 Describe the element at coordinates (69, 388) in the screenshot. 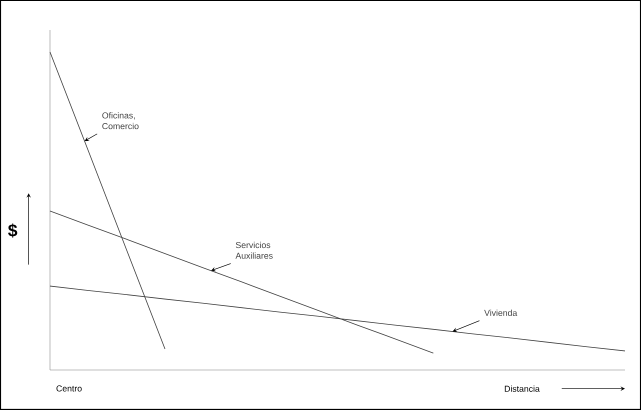

I see `text: Centro` at that location.